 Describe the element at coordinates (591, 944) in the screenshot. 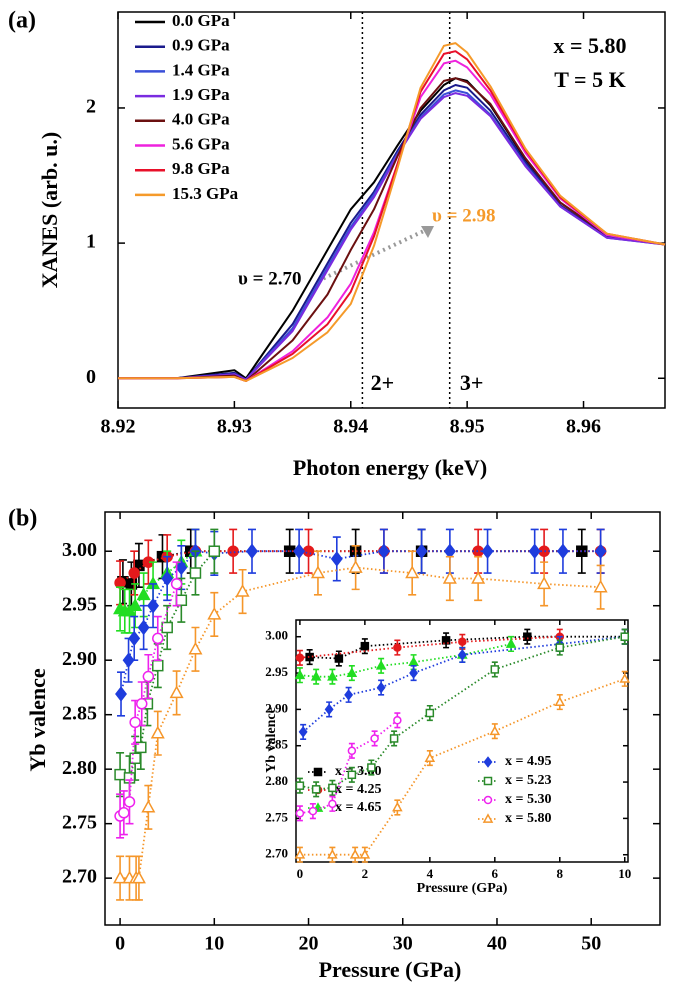

I see `x-tick-label: 50` at that location.